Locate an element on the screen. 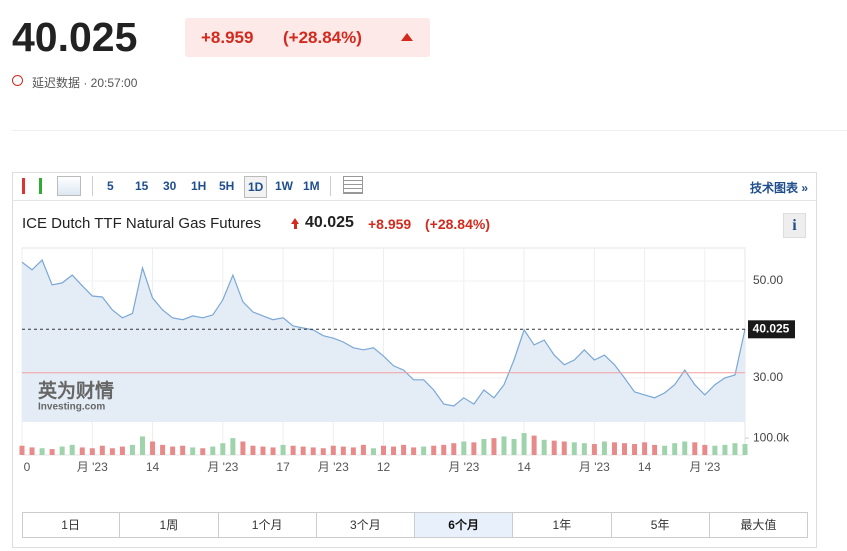 The image size is (847, 551). period-button: 1日 is located at coordinates (71, 525).